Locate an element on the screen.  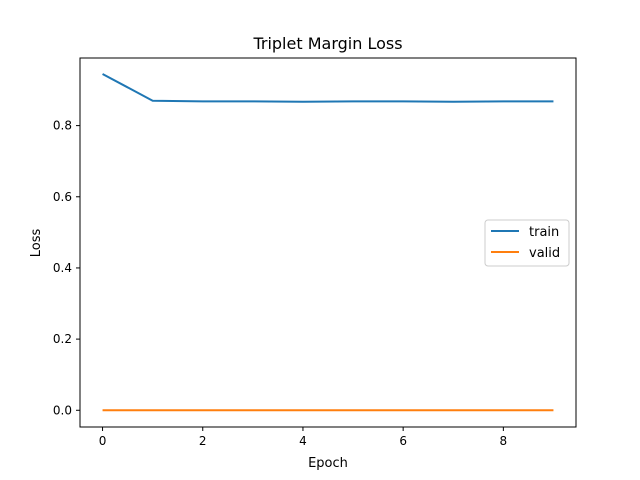
series-line-train is located at coordinates (328, 88).